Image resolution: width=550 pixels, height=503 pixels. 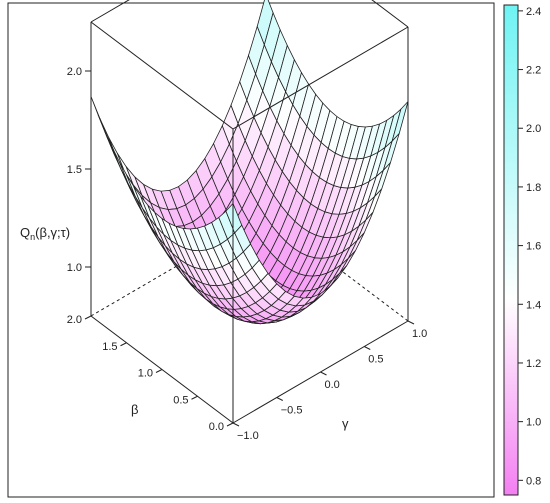 I want to click on beta-axis: 0.0 0.5 1.0 1.5 2.0, so click(x=150, y=373).